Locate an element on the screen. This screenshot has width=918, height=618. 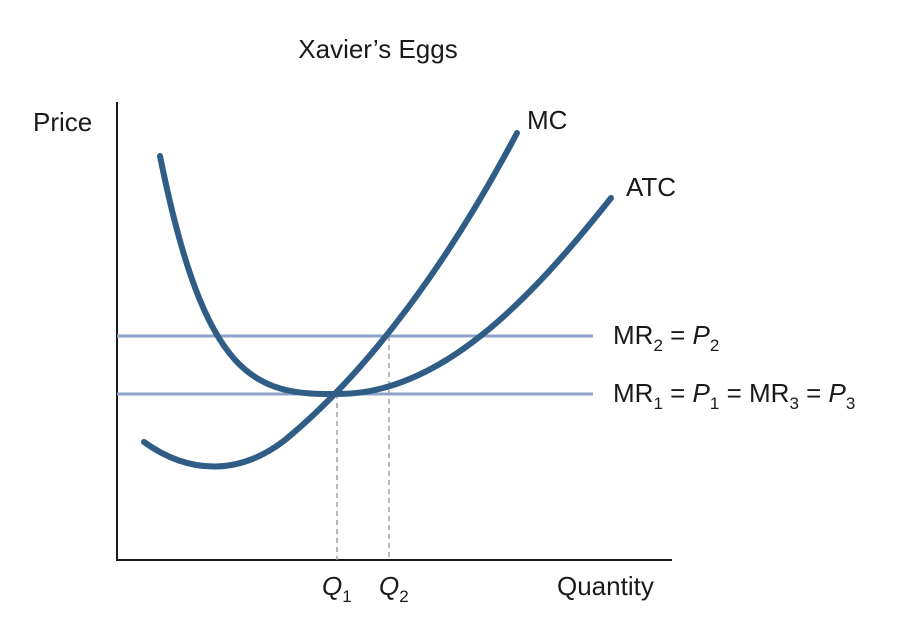
q1-label: Q1 is located at coordinates (337, 588).